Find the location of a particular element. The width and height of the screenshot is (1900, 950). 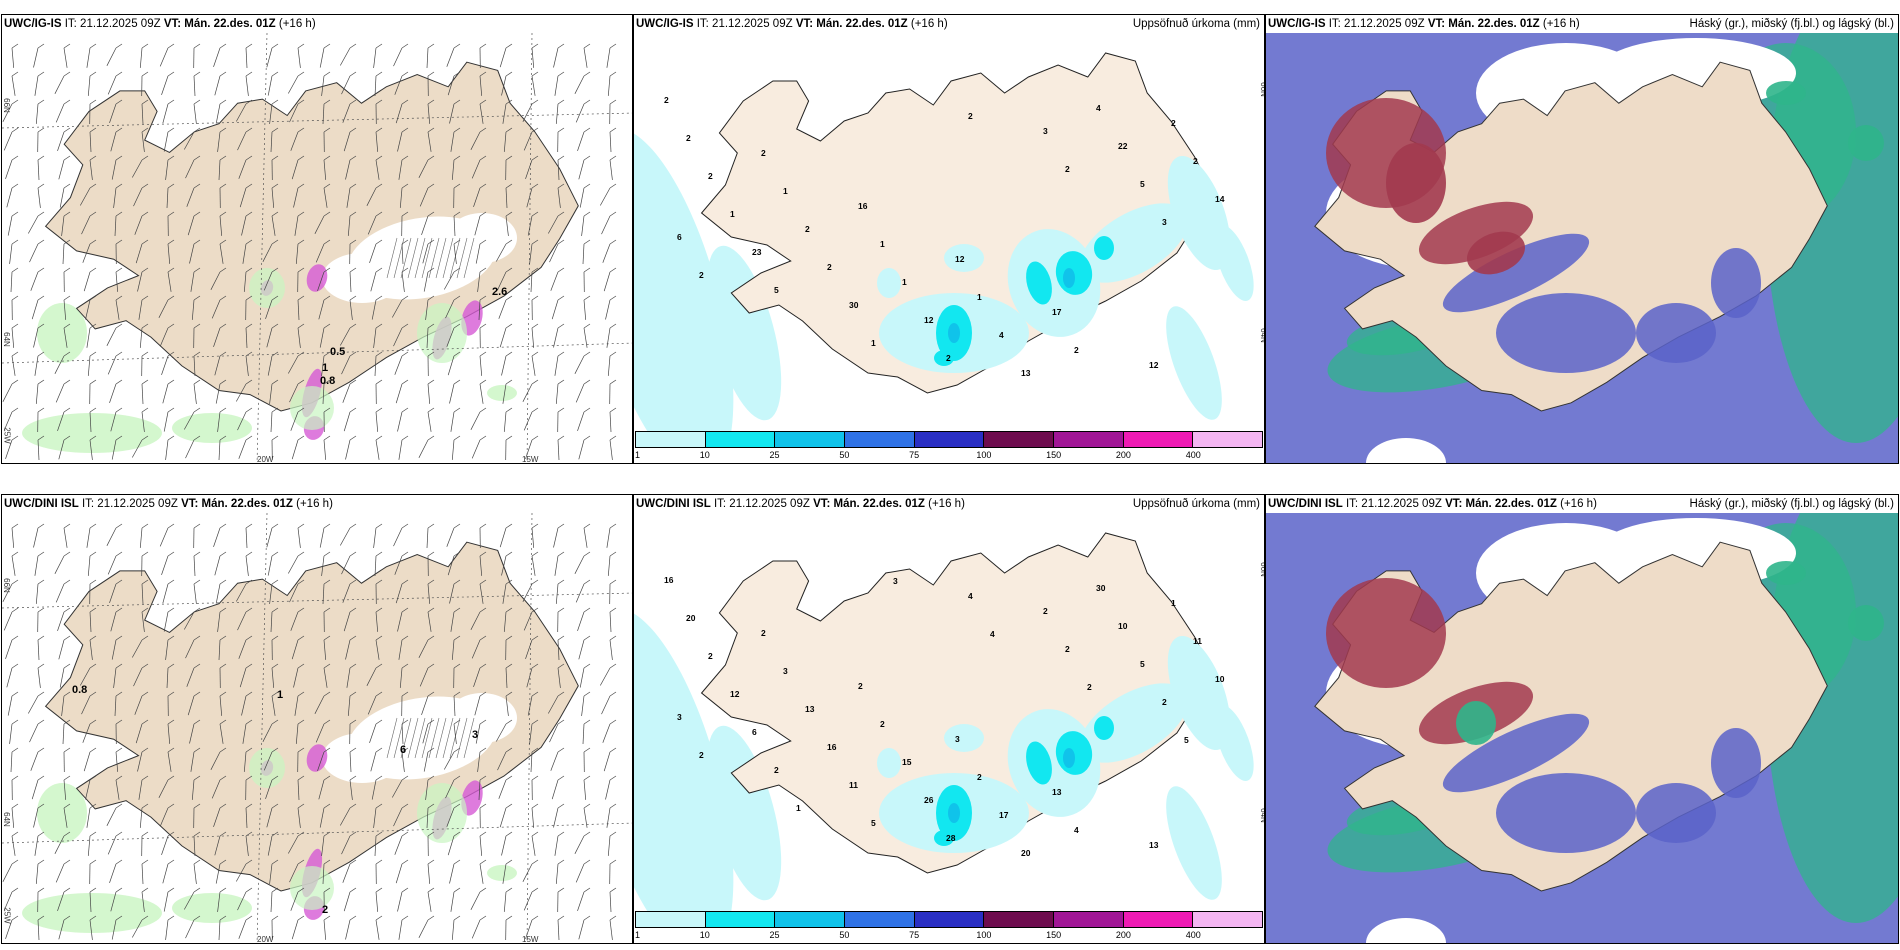

wind-value-label: 2 is located at coordinates (325, 910).